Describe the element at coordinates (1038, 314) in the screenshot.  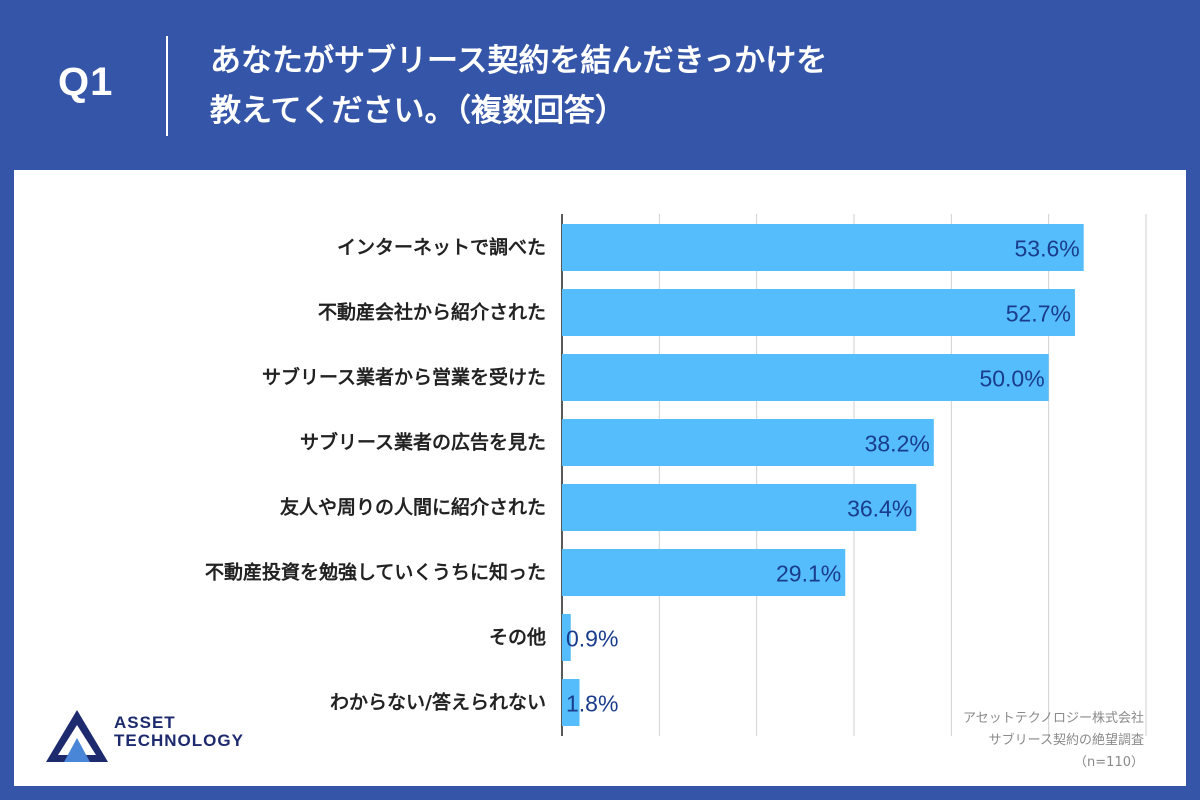
I see `value-label: 52.7%` at that location.